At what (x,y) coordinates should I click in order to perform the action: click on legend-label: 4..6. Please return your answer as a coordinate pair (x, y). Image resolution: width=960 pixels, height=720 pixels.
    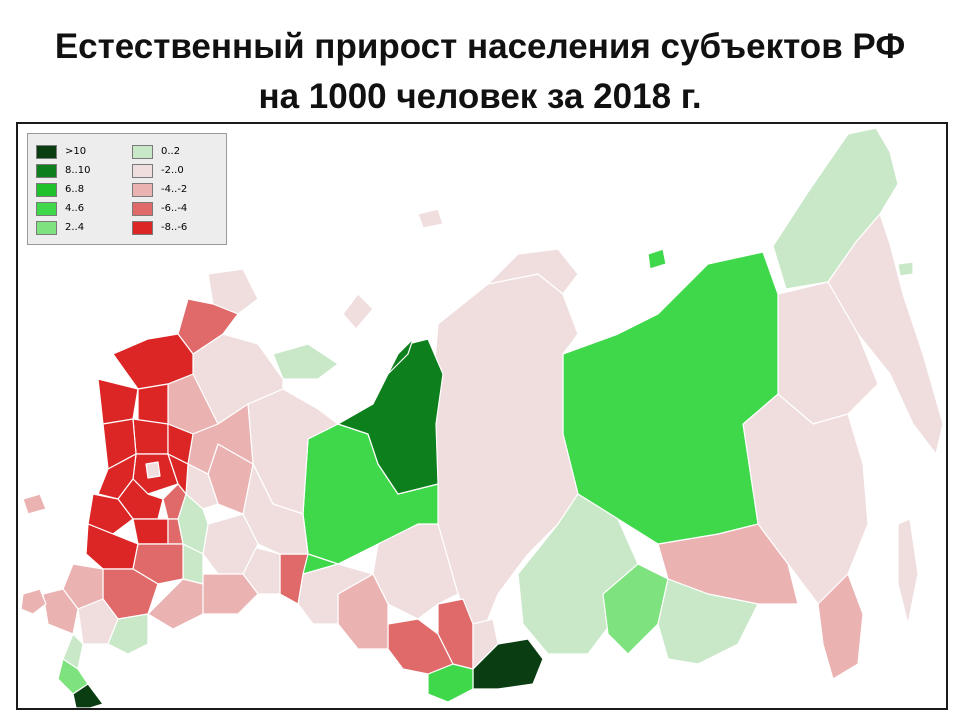
    Looking at the image, I should click on (75, 208).